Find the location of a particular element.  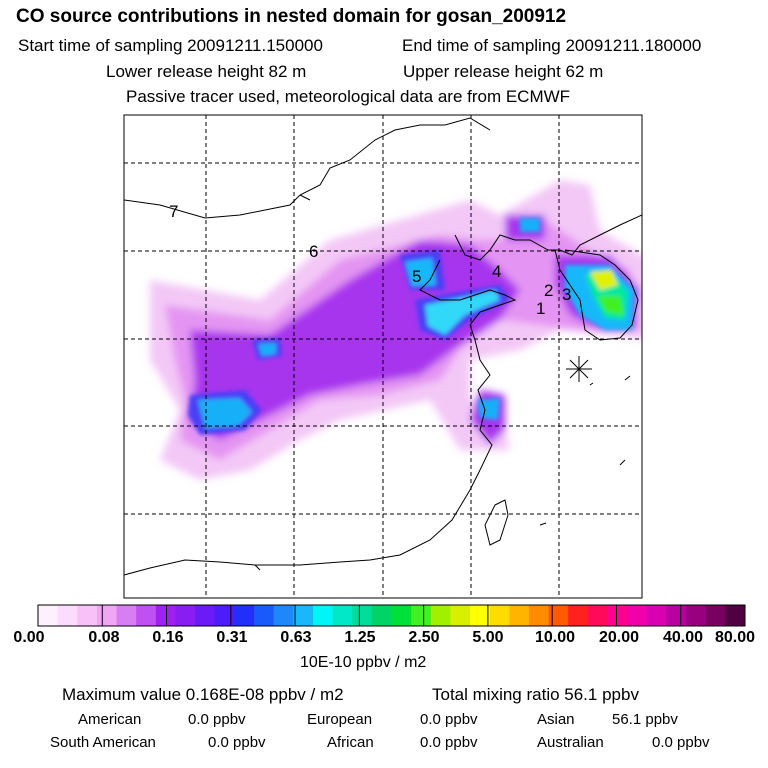

colorbar is located at coordinates (391, 615).